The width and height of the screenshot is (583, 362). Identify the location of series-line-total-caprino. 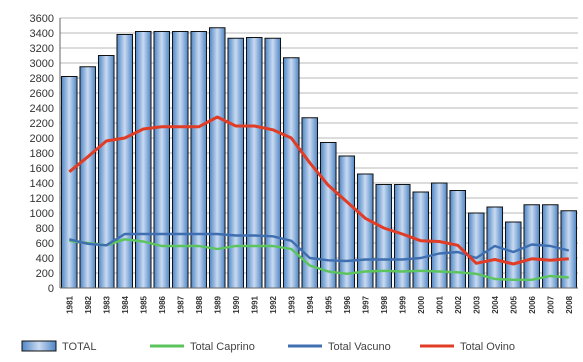
(319, 259).